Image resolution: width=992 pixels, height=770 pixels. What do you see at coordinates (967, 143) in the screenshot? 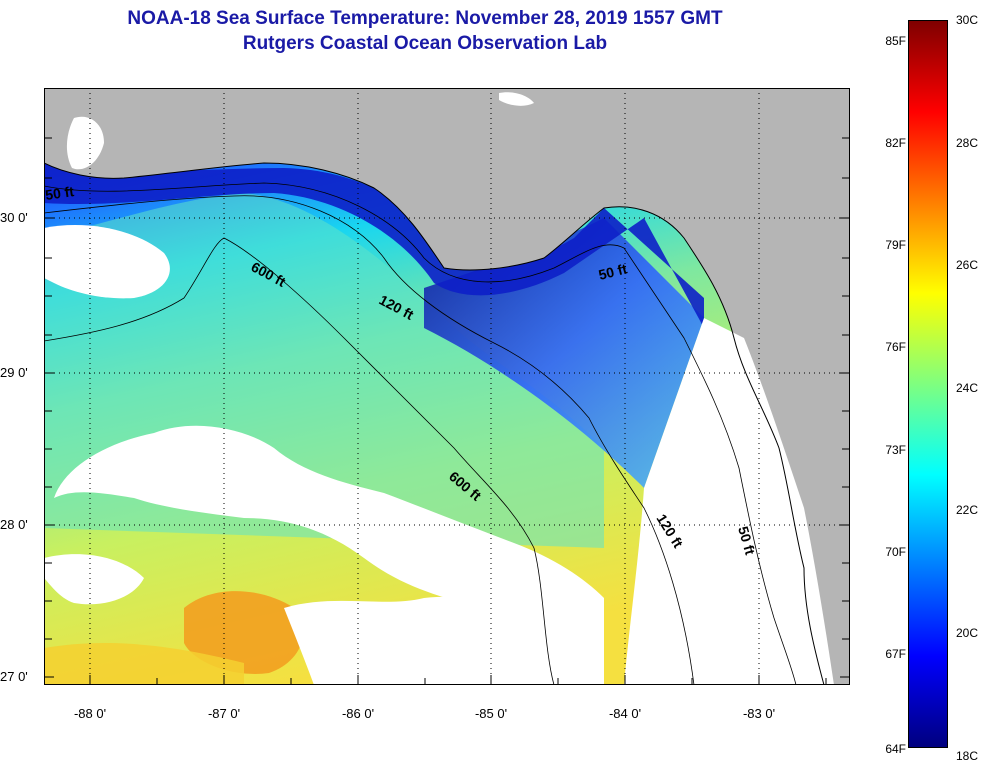
I see `cb-c-28: 28C` at bounding box center [967, 143].